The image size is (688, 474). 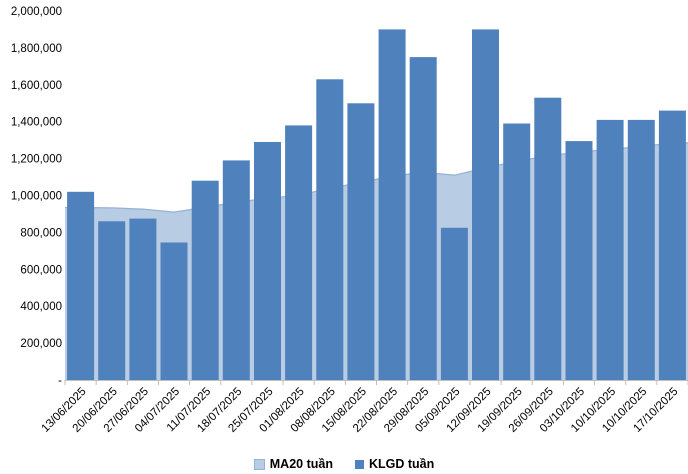 I want to click on klgd-legend-swatch-icon, so click(x=359, y=464).